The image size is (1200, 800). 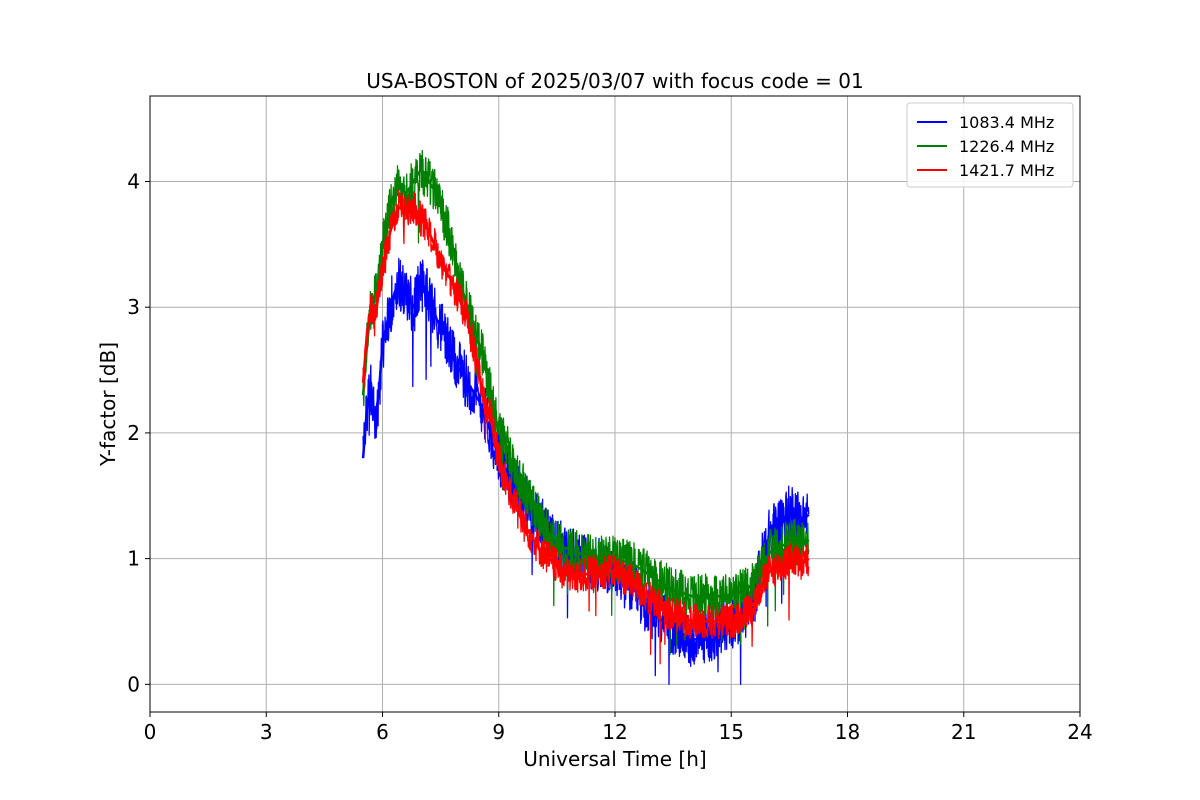 What do you see at coordinates (133, 307) in the screenshot?
I see `y-tick-label: 3` at bounding box center [133, 307].